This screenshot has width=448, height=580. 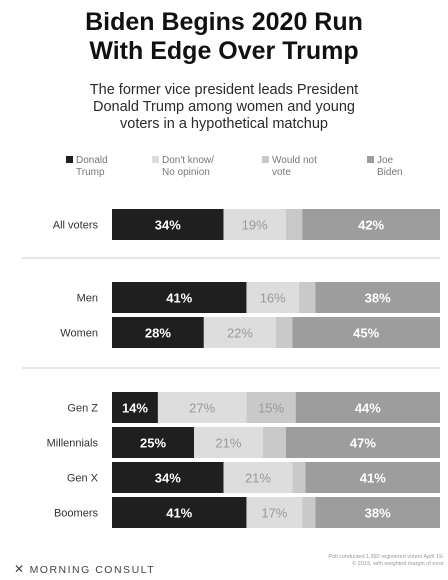 I want to click on category-label: Boomers, so click(x=76, y=514).